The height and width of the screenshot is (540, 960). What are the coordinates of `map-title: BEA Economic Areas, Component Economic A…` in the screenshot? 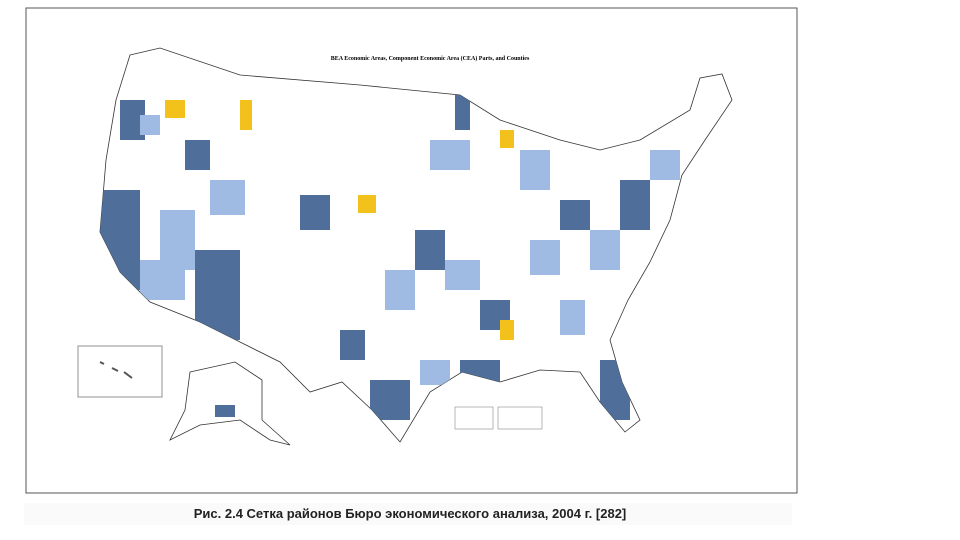 It's located at (430, 58).